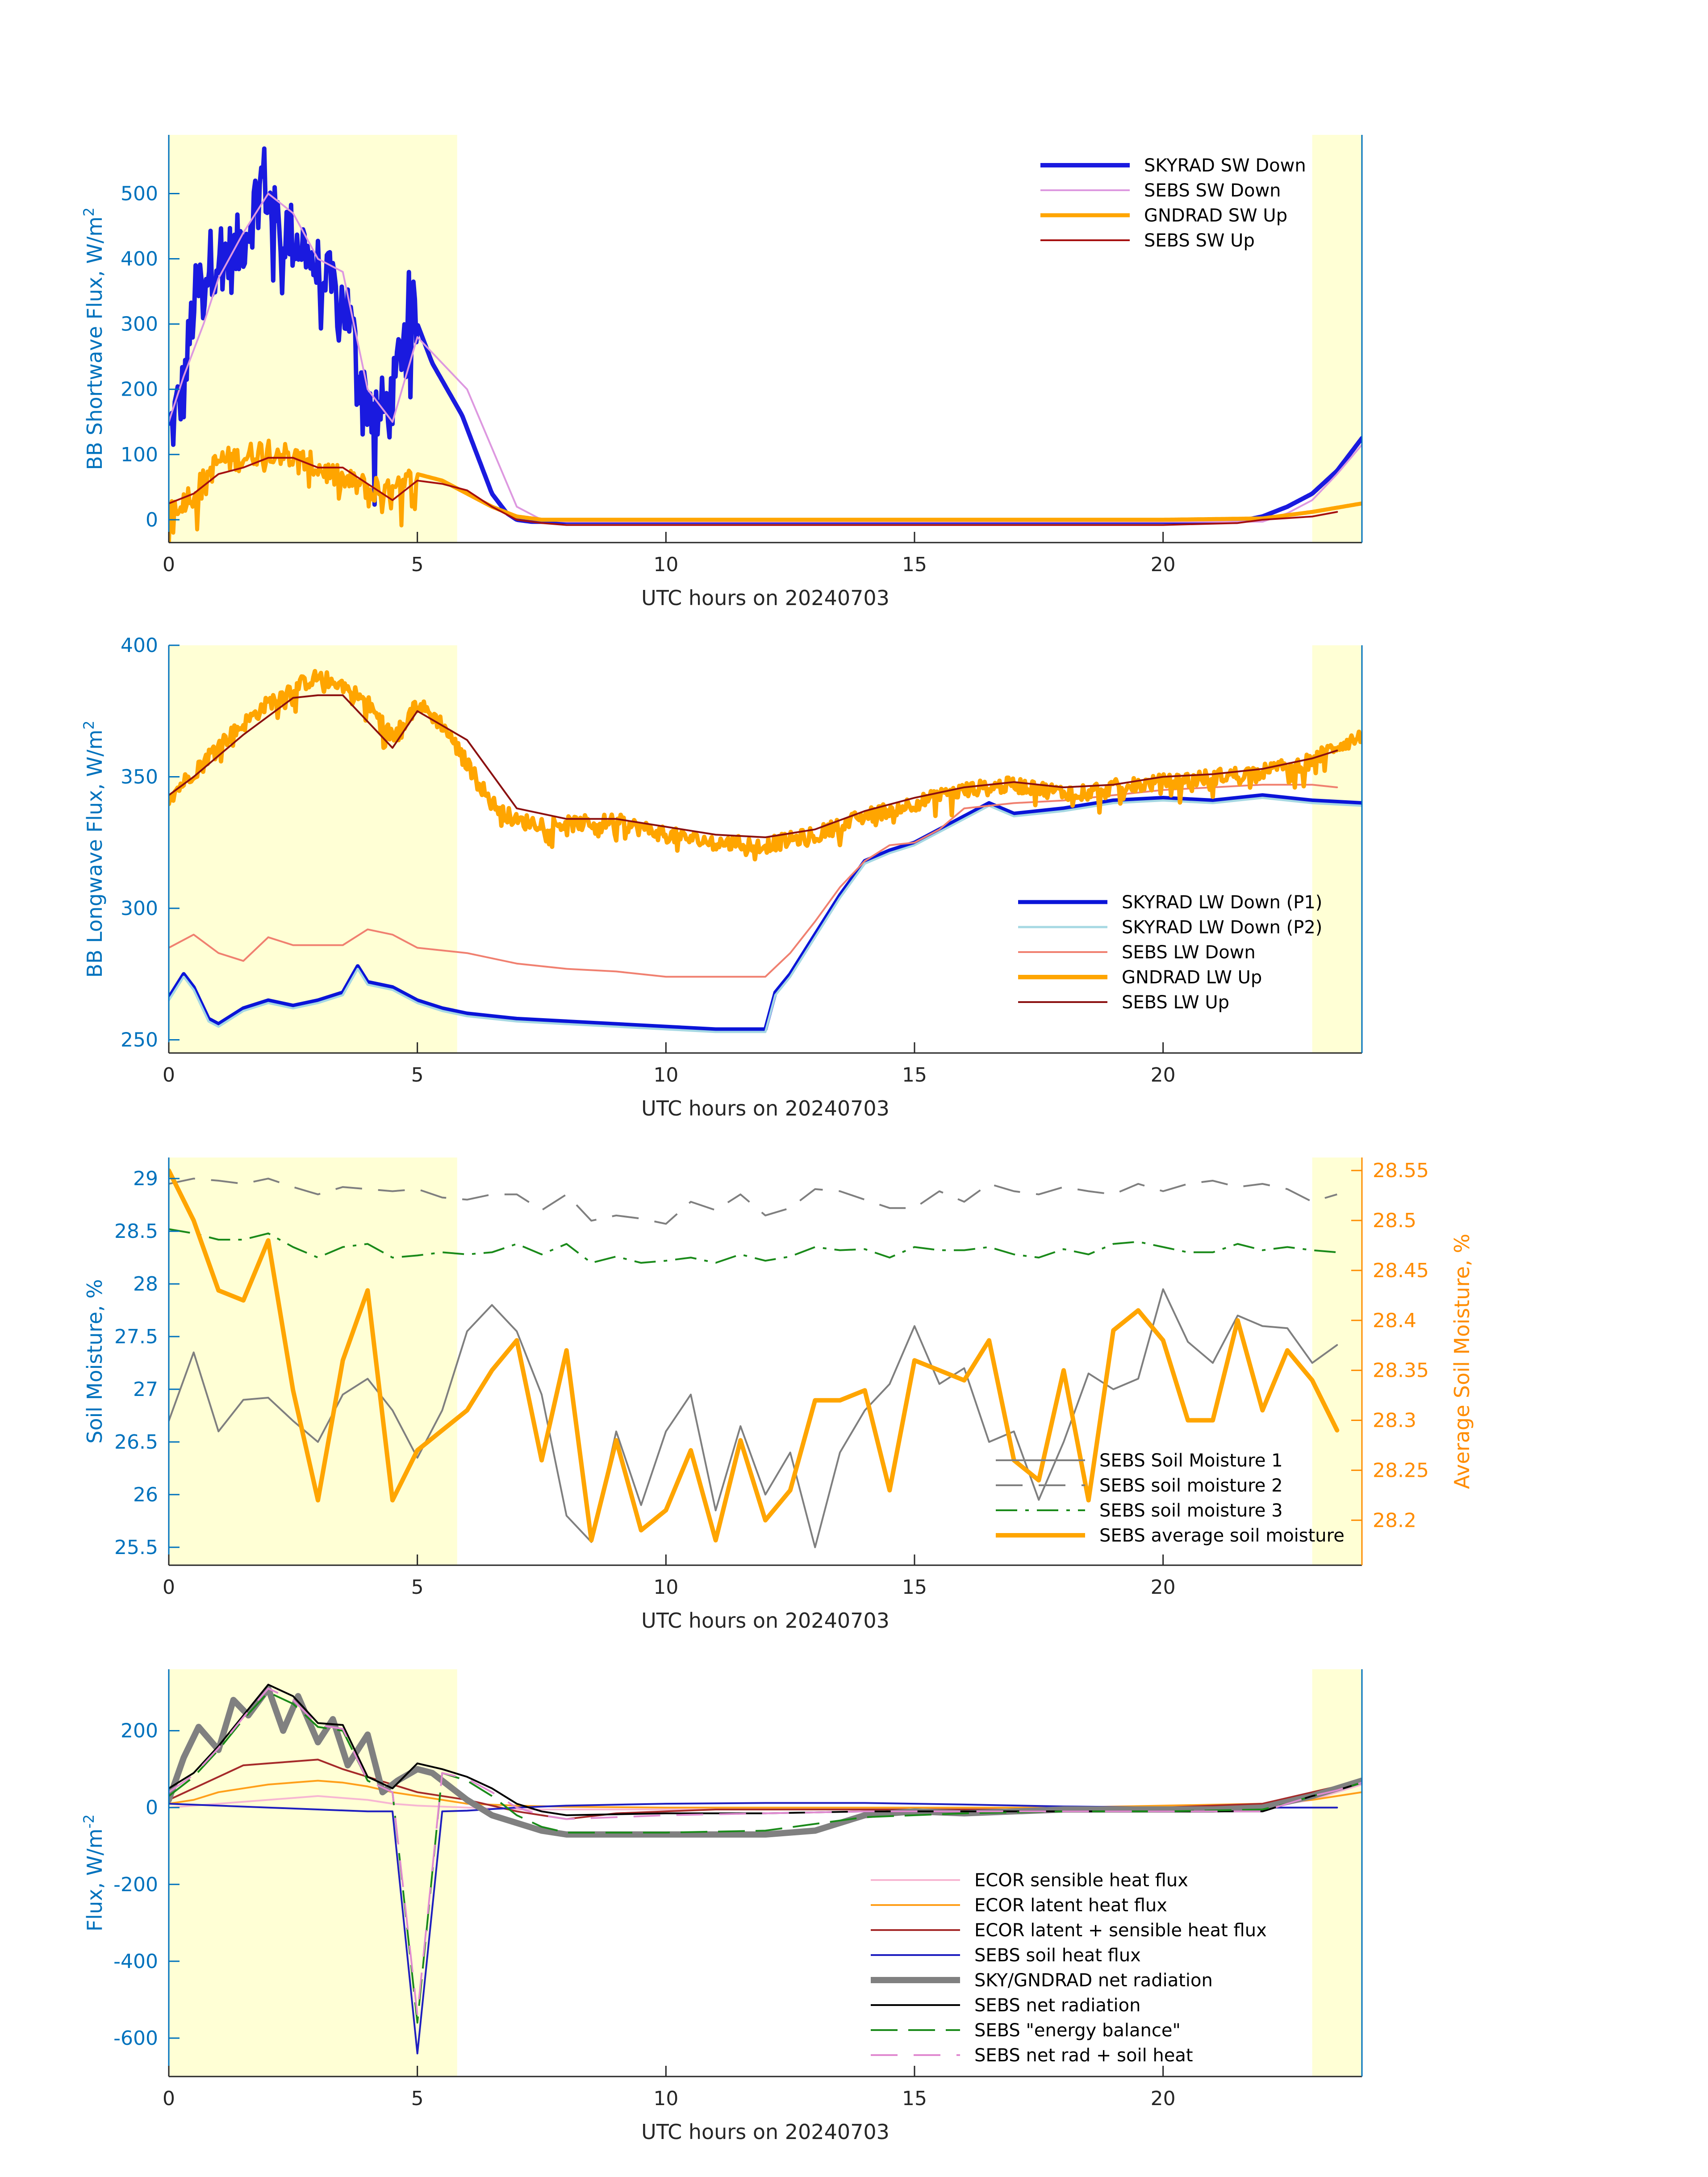  I want to click on legend-label: SEBS Soil Moisture 1, so click(1191, 1460).